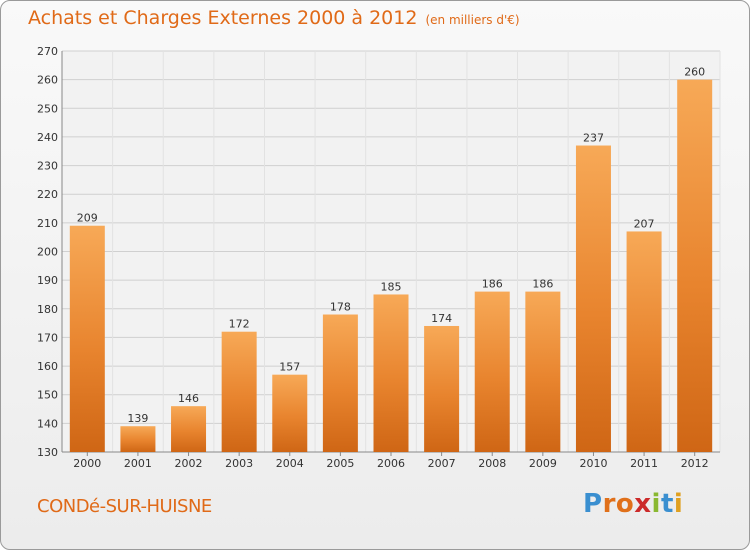 The width and height of the screenshot is (750, 550). Describe the element at coordinates (625, 504) in the screenshot. I see `logo-letter: o` at that location.